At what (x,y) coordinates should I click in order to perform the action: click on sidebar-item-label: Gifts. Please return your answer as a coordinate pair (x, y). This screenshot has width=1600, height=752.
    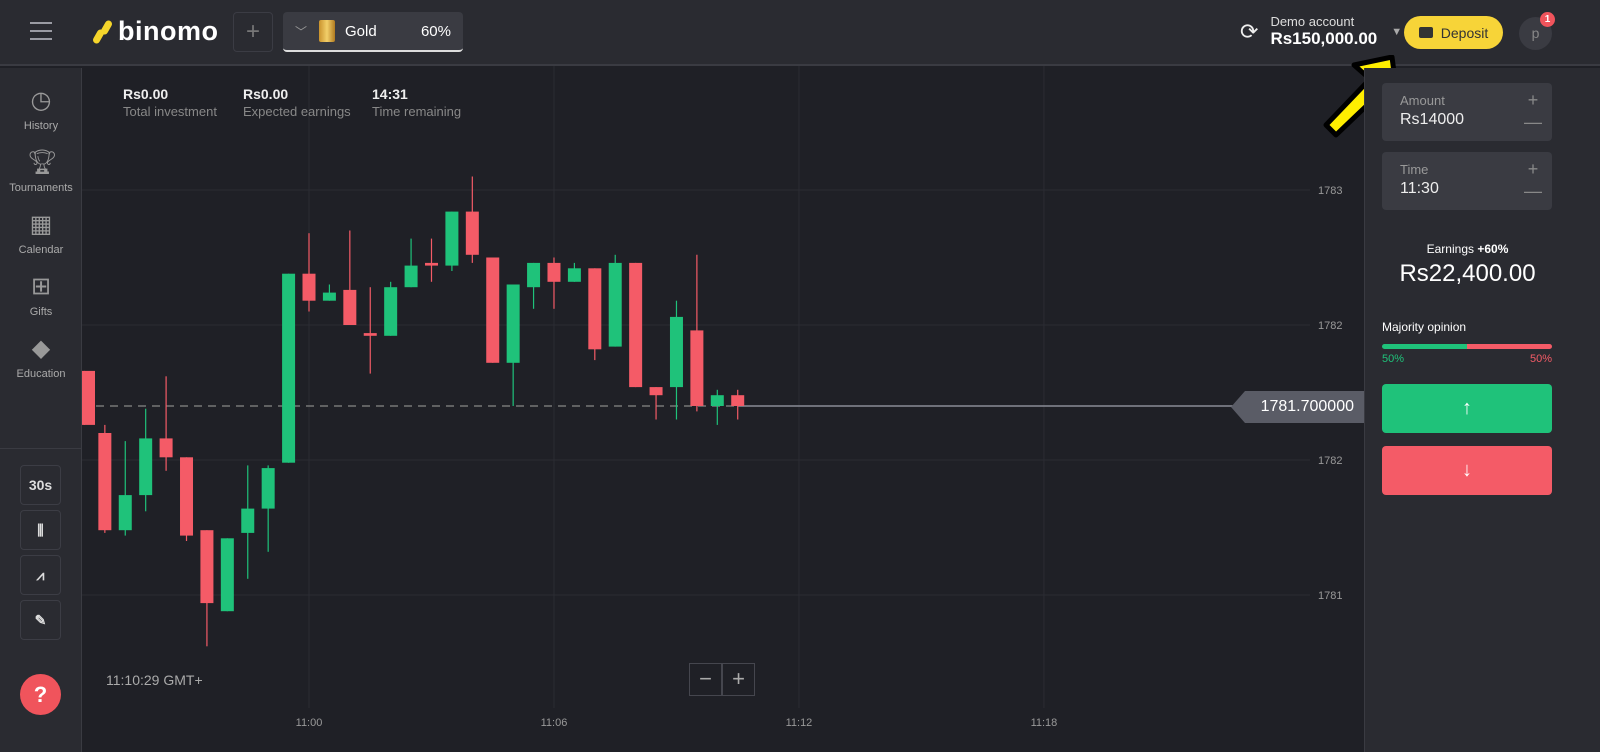
    Looking at the image, I should click on (41, 312).